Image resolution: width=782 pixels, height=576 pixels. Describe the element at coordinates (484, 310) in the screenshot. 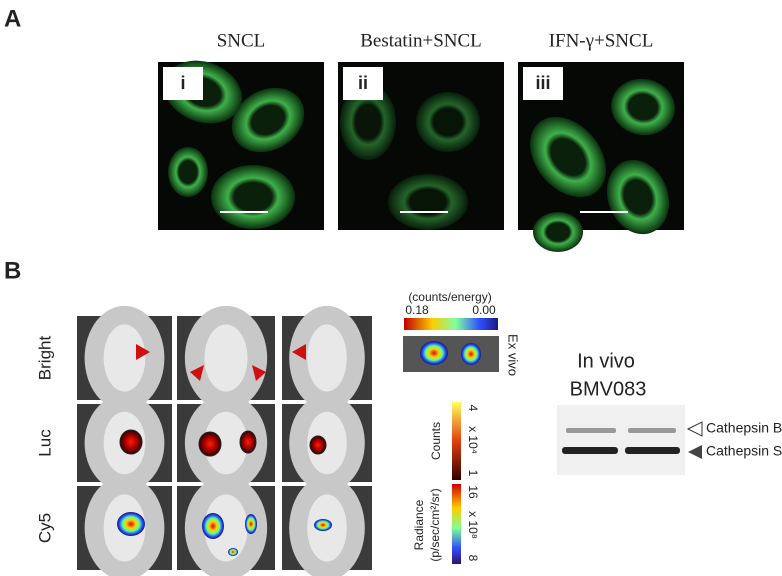

I see `scale-min: 0.00` at that location.